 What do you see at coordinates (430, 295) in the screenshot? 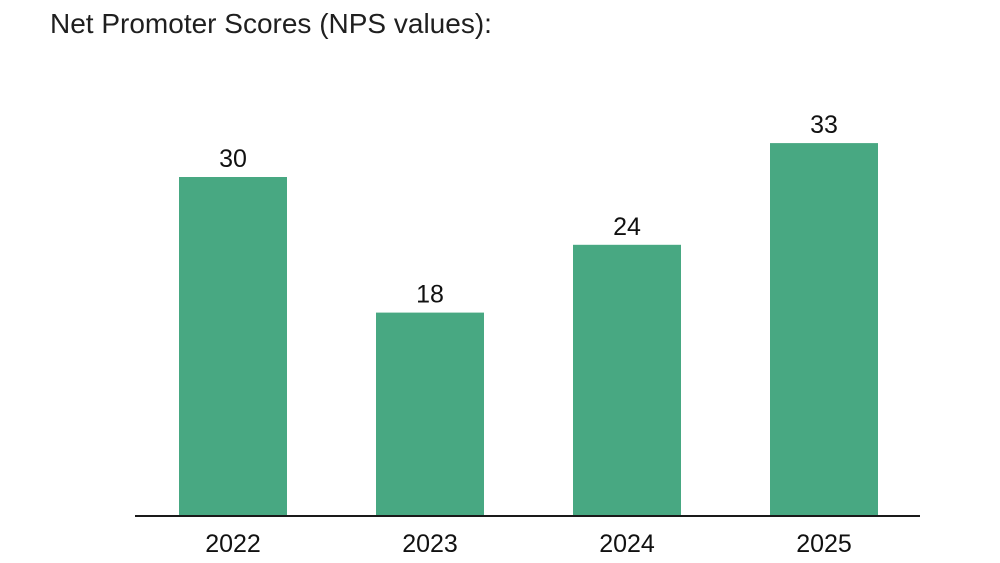
I see `data-label-2023: 18` at bounding box center [430, 295].